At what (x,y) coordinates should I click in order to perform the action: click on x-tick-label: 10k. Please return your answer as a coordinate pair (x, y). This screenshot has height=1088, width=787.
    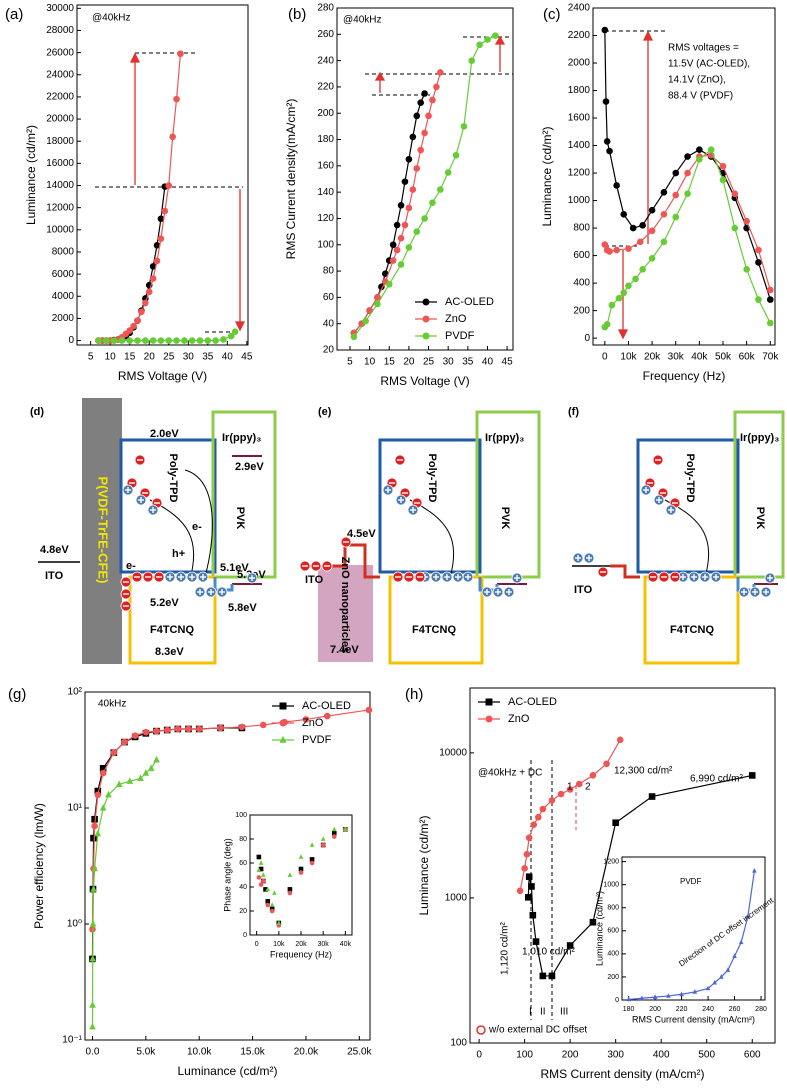
    Looking at the image, I should click on (279, 944).